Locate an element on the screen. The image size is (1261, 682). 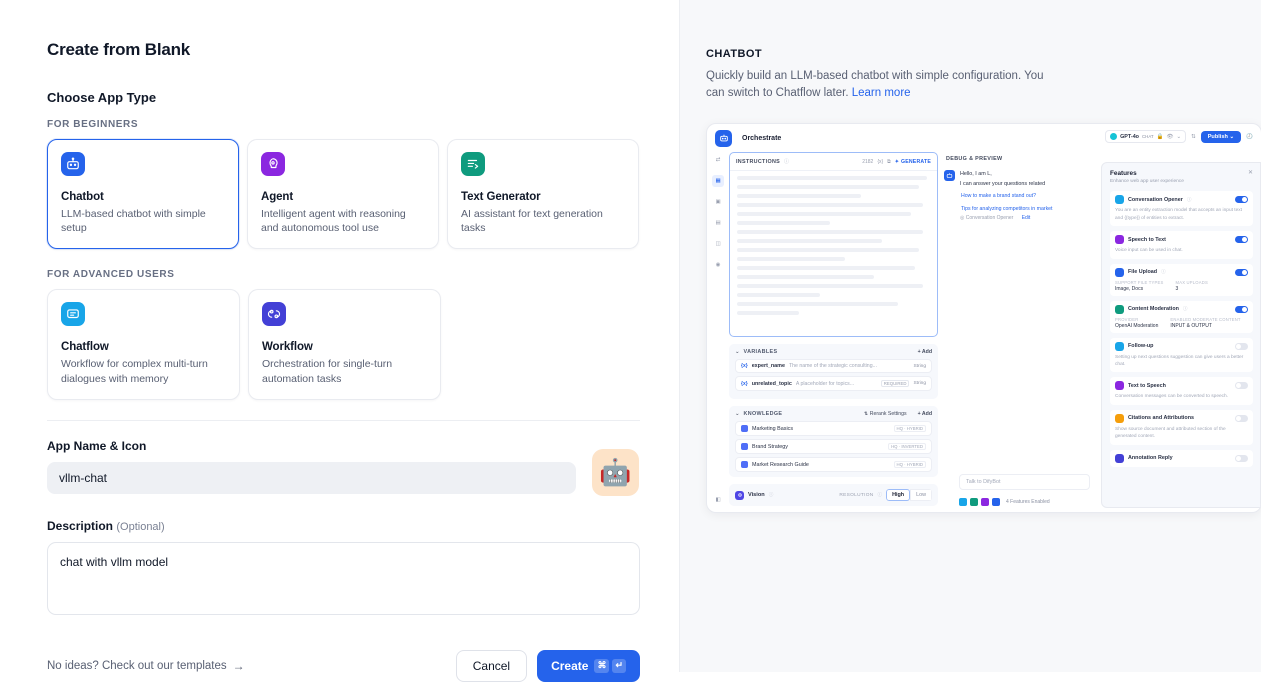
add-knowledge-button: + Add is located at coordinates (924, 414).